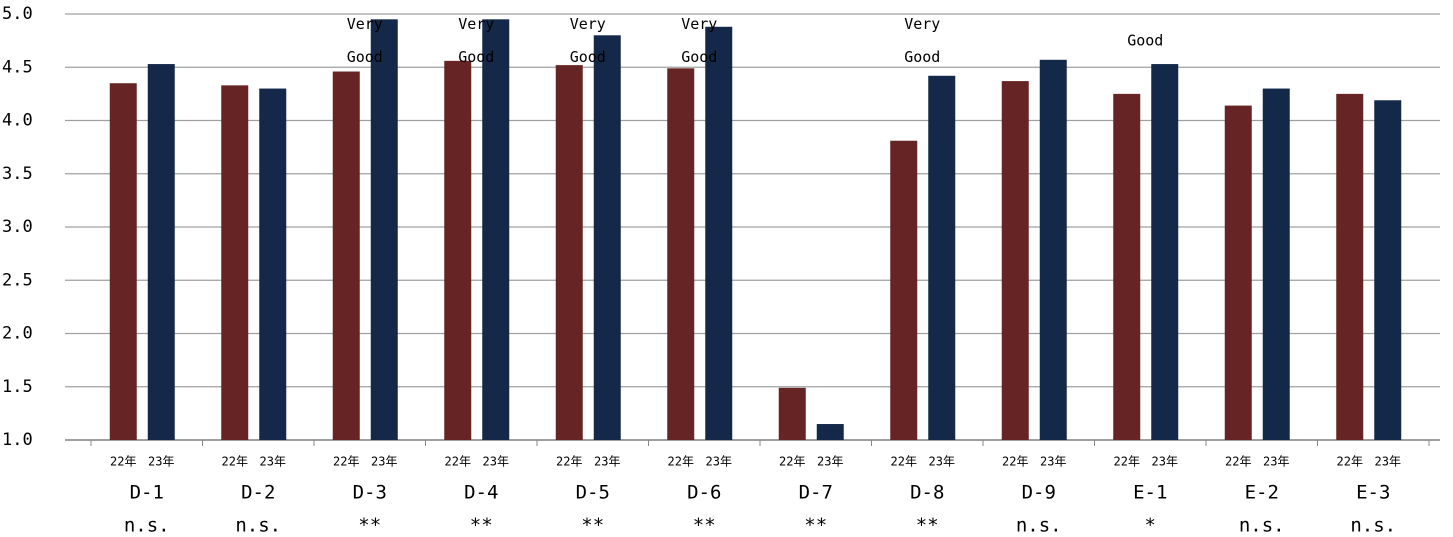 The height and width of the screenshot is (537, 1453). What do you see at coordinates (1150, 493) in the screenshot?
I see `x-tick-label: E-1` at bounding box center [1150, 493].